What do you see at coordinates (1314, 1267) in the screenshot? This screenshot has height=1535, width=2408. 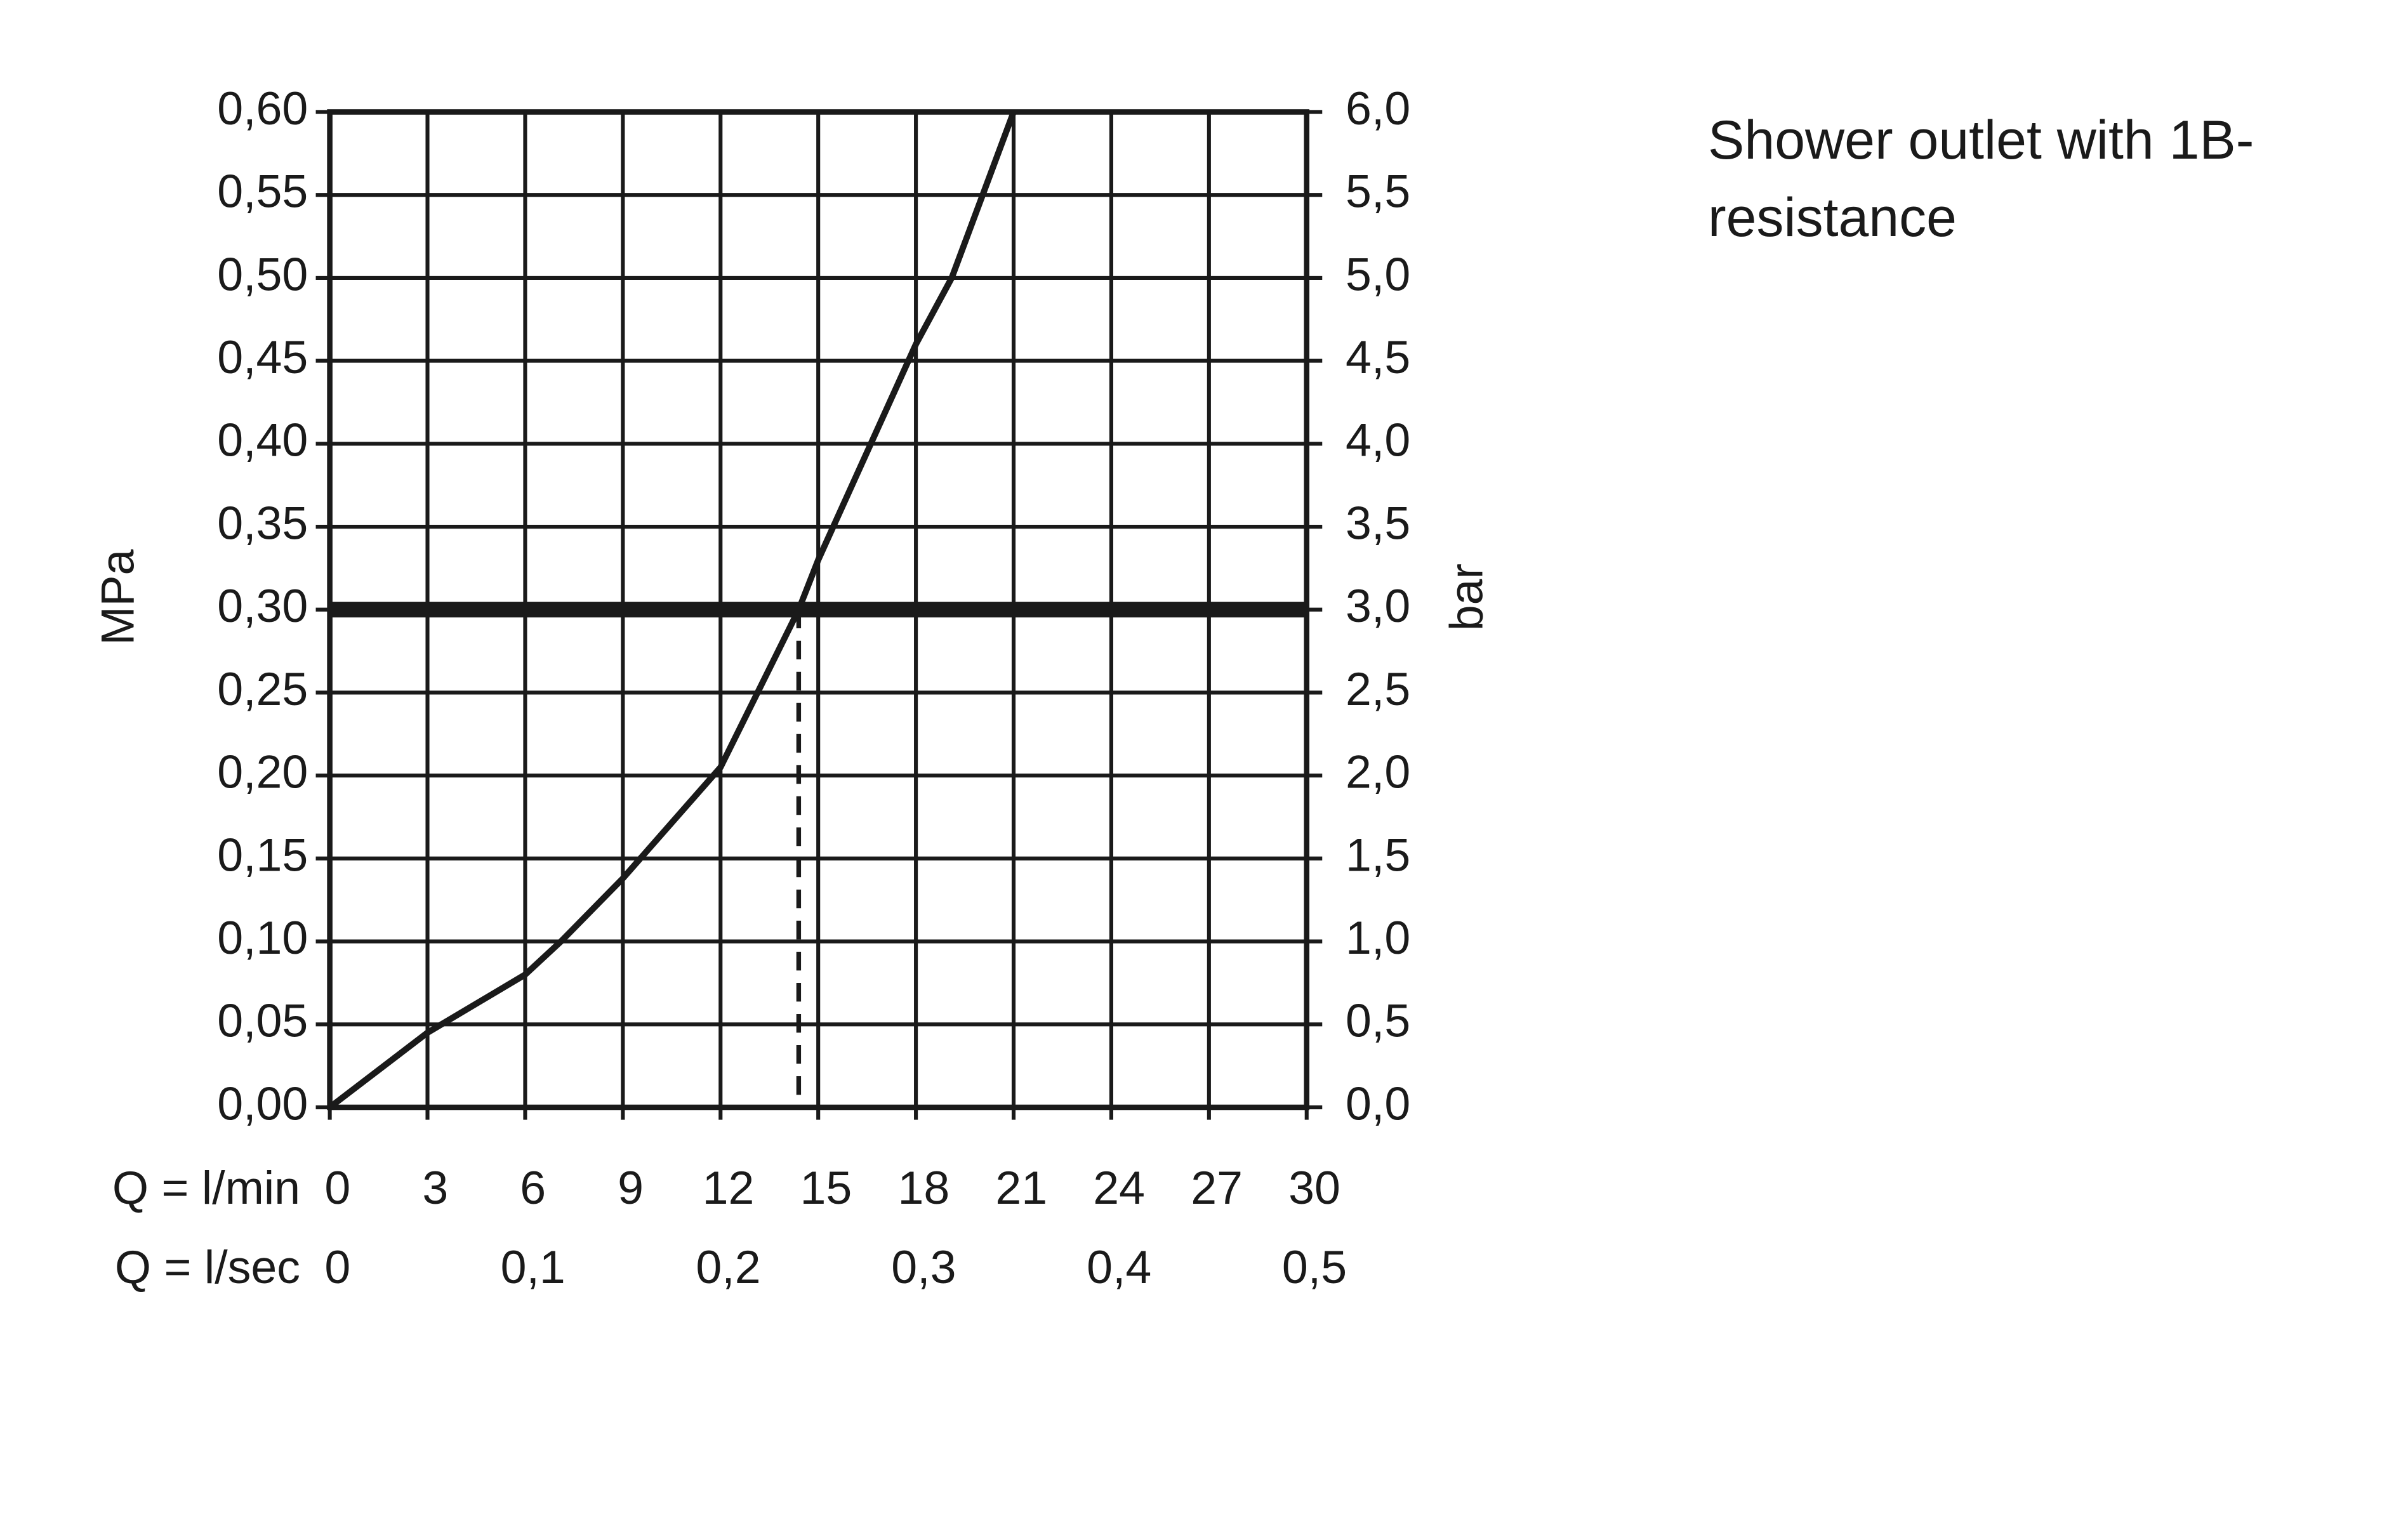 I see `x2-tick-label: 0,5` at bounding box center [1314, 1267].